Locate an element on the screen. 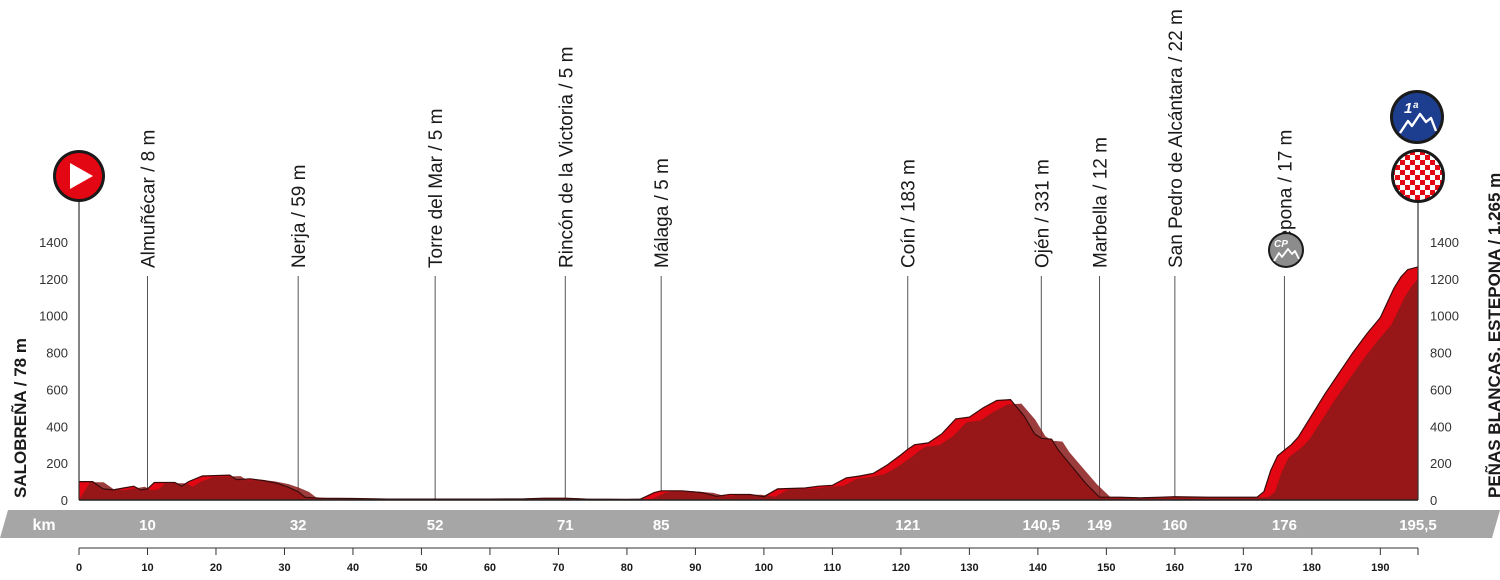 The height and width of the screenshot is (580, 1500). waypoint-km-labels: 10 32 52 71 85 121 140,5 149 160 176 195,5 is located at coordinates (788, 525).